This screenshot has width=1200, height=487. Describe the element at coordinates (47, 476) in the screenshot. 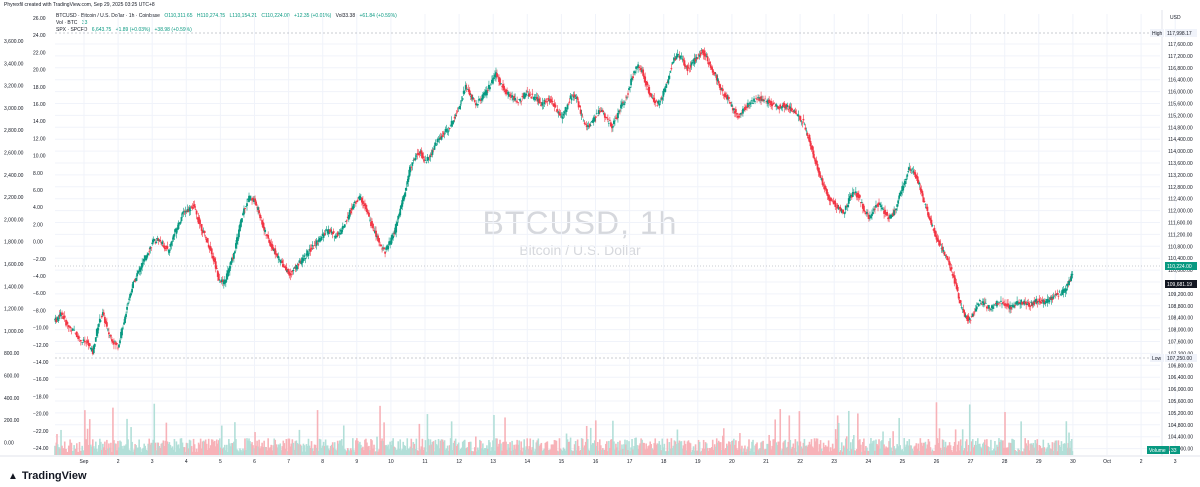

I see `tradingview-brand: ▲ TradingView` at that location.